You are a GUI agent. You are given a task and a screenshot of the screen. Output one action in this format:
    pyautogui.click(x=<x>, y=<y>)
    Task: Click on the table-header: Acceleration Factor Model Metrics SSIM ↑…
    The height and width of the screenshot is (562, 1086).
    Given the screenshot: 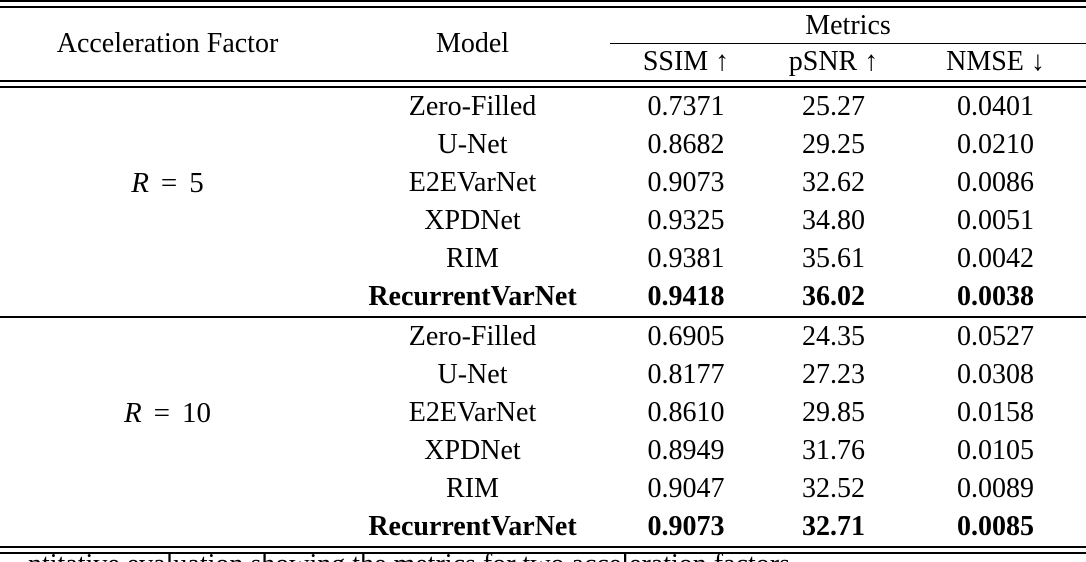 What is the action you would take?
    pyautogui.click(x=543, y=44)
    